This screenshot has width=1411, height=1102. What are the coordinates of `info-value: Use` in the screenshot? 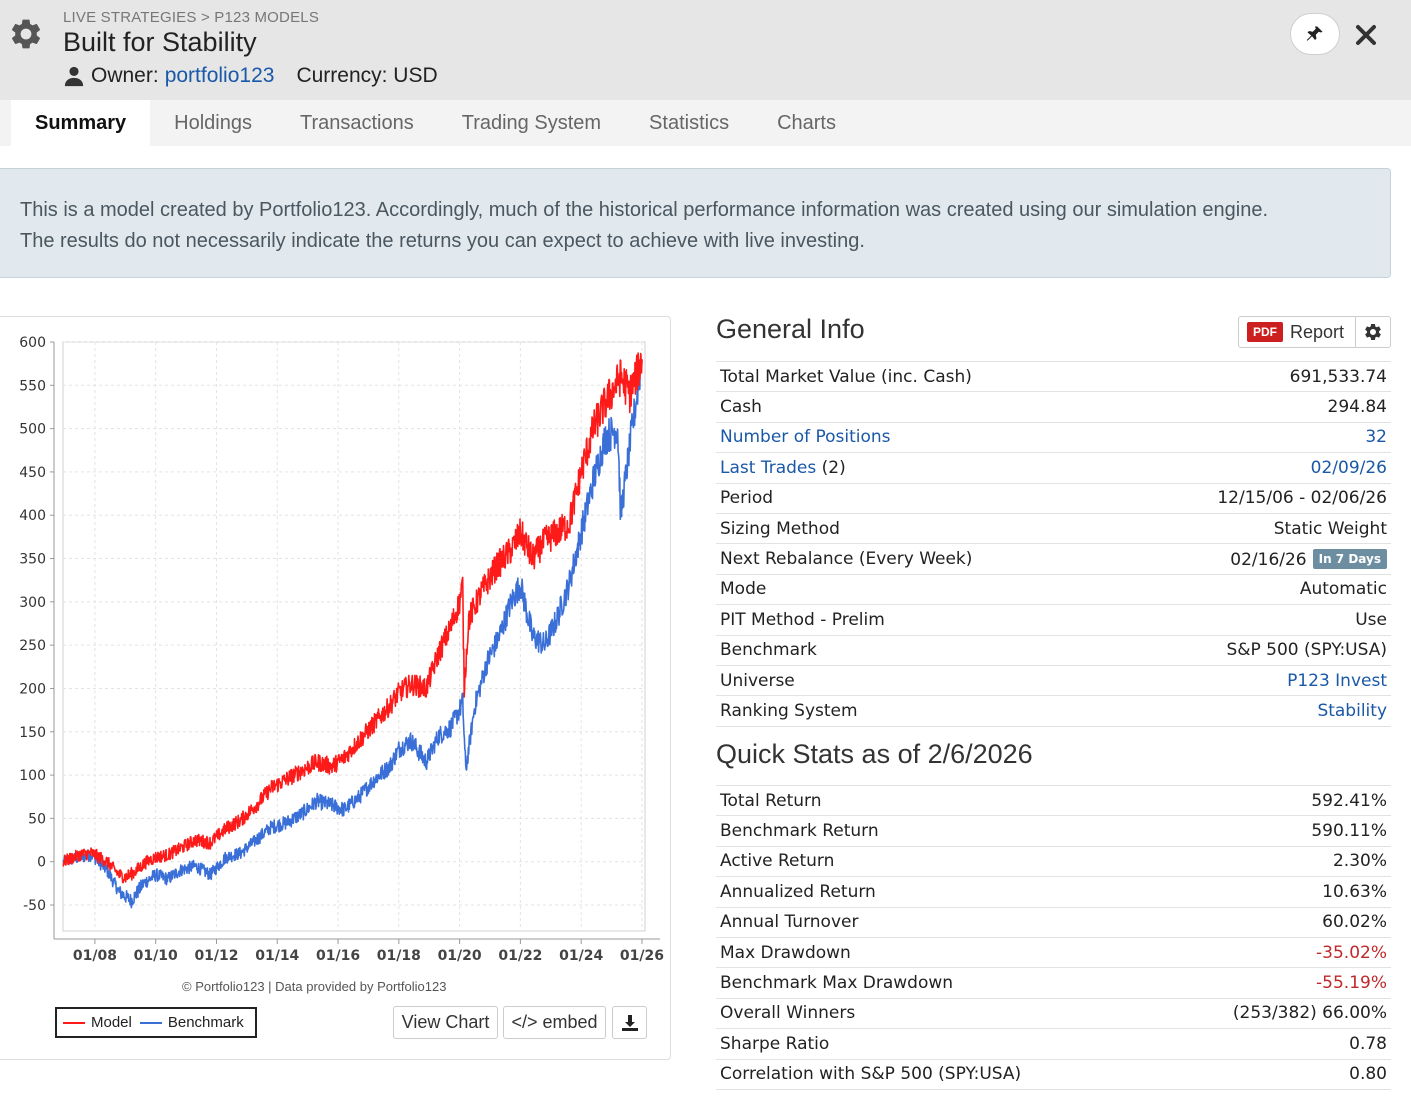 It's located at (1254, 620).